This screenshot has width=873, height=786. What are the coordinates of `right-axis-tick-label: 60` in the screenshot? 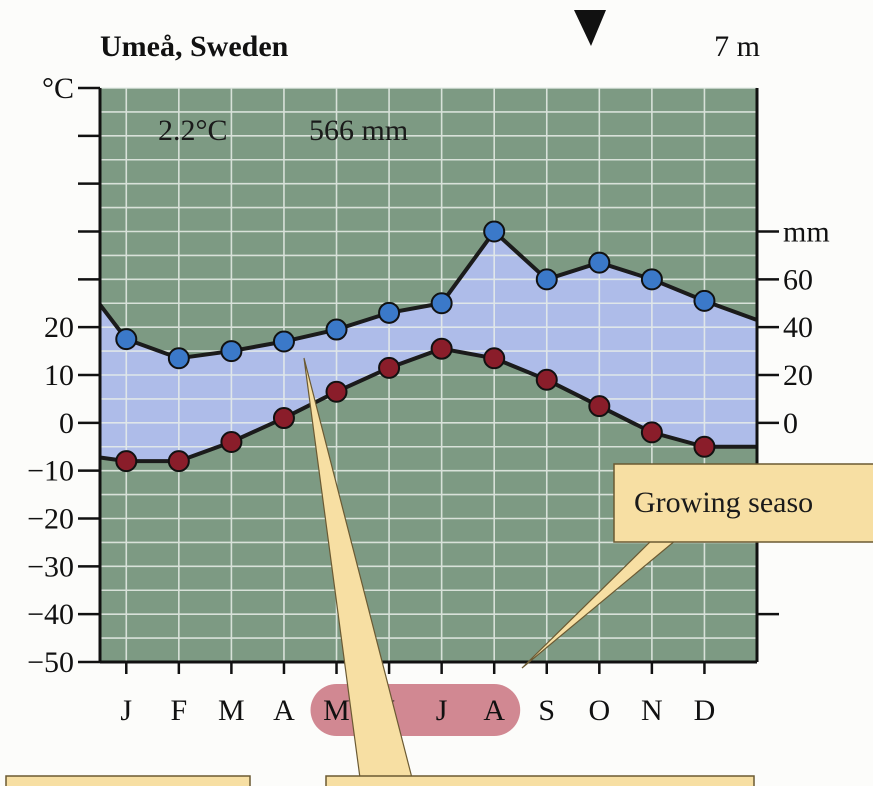 It's located at (798, 279).